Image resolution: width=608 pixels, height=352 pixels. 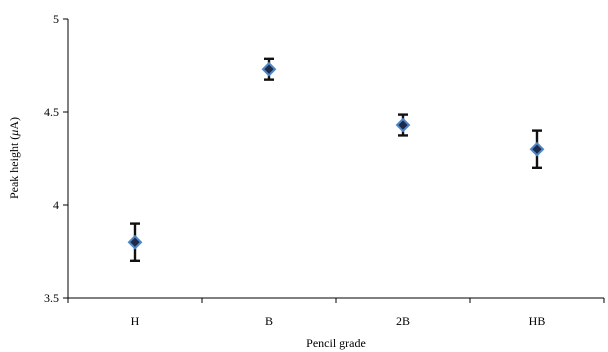 I want to click on x-tick-label: B, so click(x=269, y=321).